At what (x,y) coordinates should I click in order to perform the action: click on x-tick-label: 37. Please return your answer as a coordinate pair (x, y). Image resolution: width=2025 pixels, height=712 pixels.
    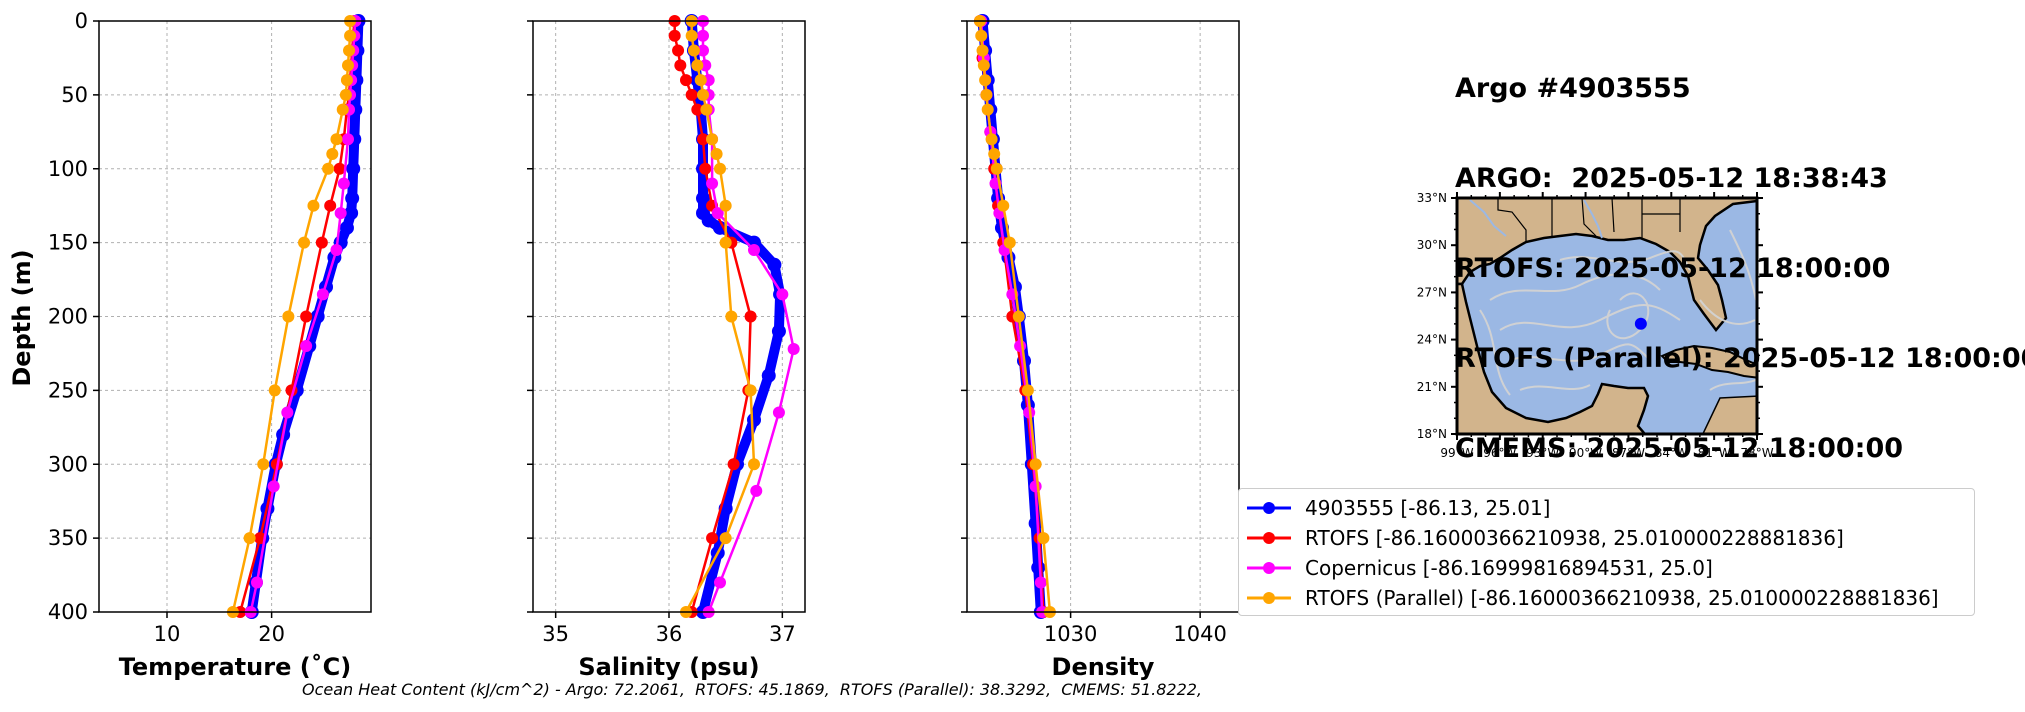
    Looking at the image, I should click on (782, 634).